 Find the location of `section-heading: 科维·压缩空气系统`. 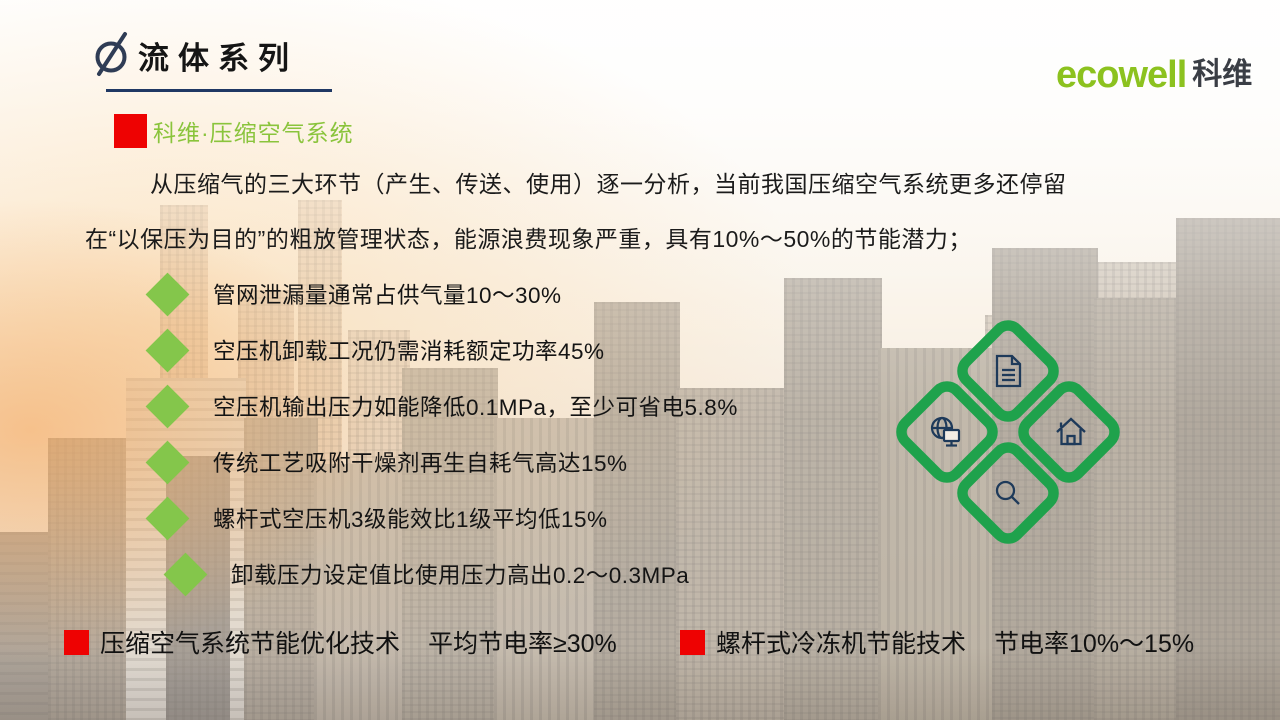

section-heading: 科维·压缩空气系统 is located at coordinates (234, 131).